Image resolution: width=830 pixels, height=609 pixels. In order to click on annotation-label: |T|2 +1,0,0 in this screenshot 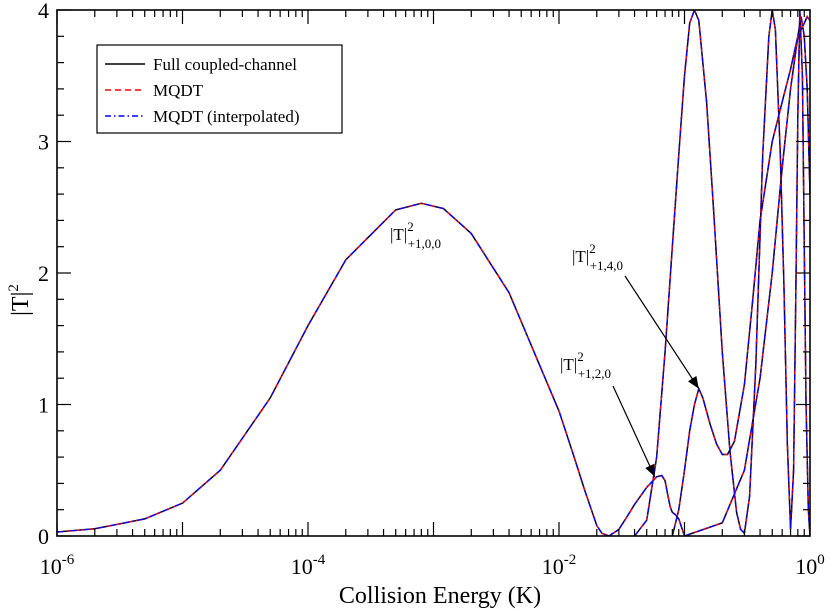, I will do `click(415, 235)`.